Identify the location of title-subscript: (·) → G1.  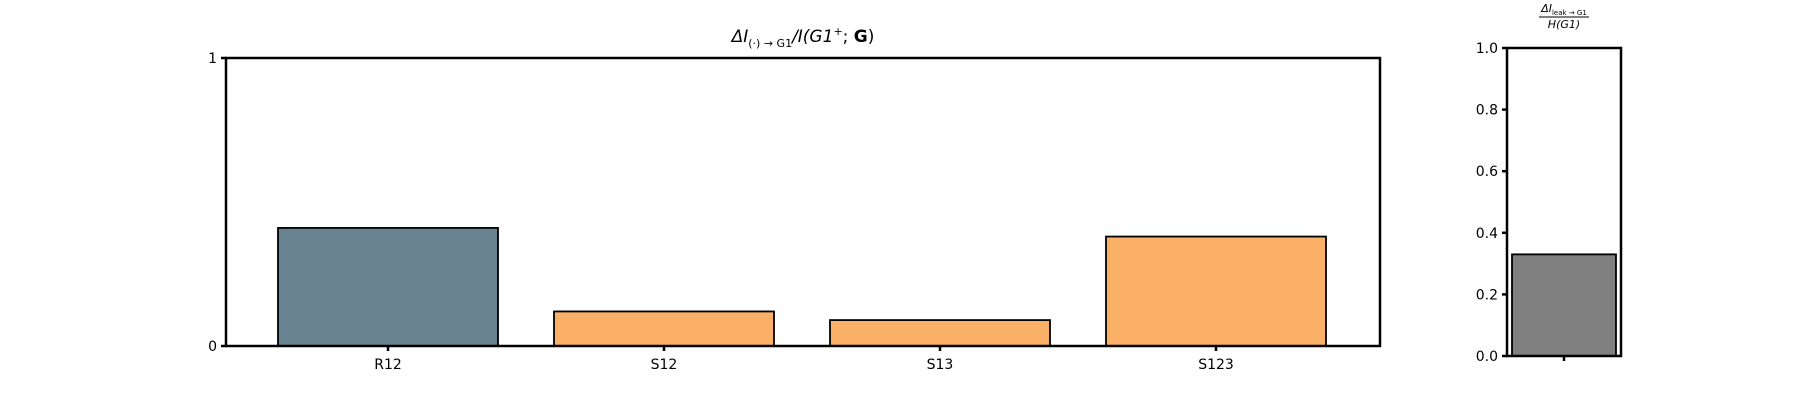
(770, 43).